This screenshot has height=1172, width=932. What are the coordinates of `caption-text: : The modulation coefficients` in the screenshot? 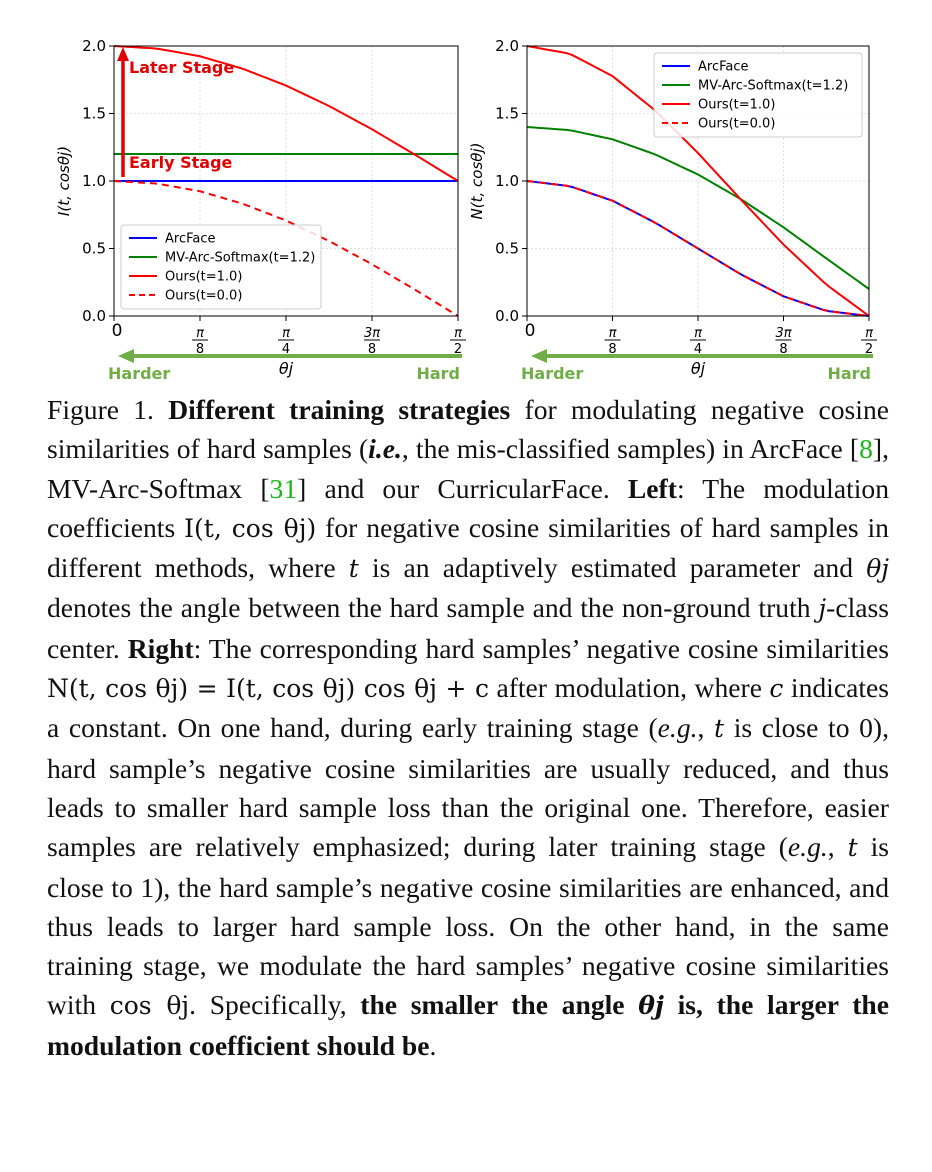 It's located at (468, 507).